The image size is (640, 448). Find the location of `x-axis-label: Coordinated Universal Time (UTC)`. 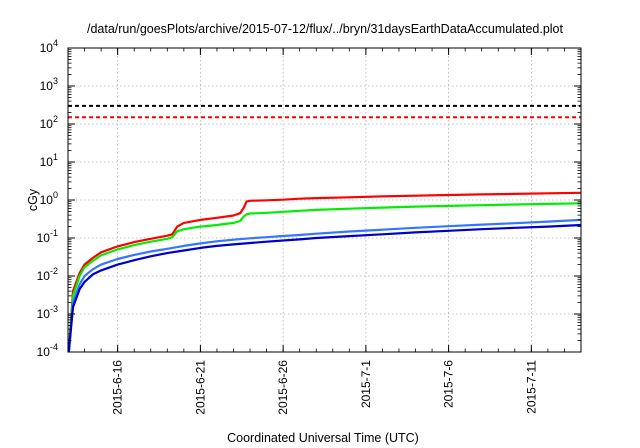

x-axis-label: Coordinated Universal Time (UTC) is located at coordinates (323, 438).